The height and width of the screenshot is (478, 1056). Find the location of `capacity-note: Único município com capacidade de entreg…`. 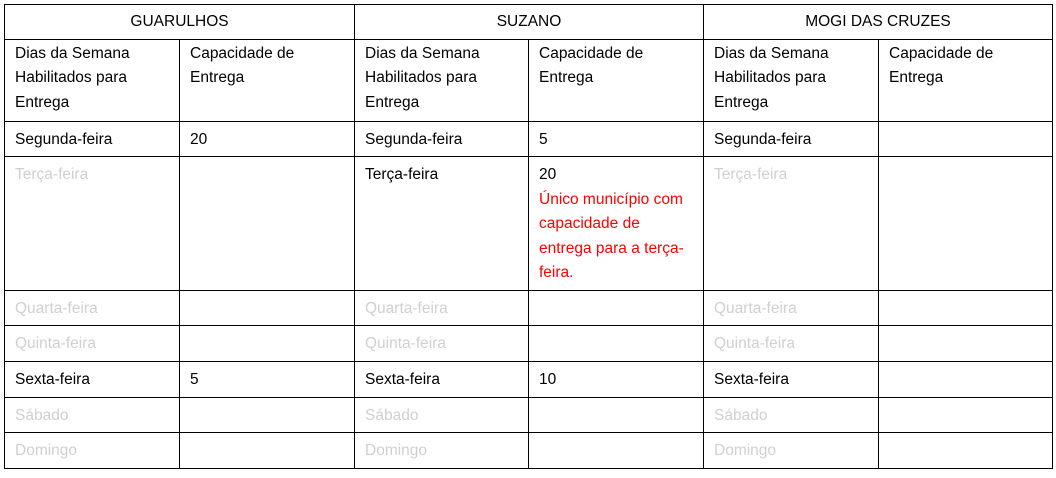

capacity-note: Único município com capacidade de entreg… is located at coordinates (611, 236).